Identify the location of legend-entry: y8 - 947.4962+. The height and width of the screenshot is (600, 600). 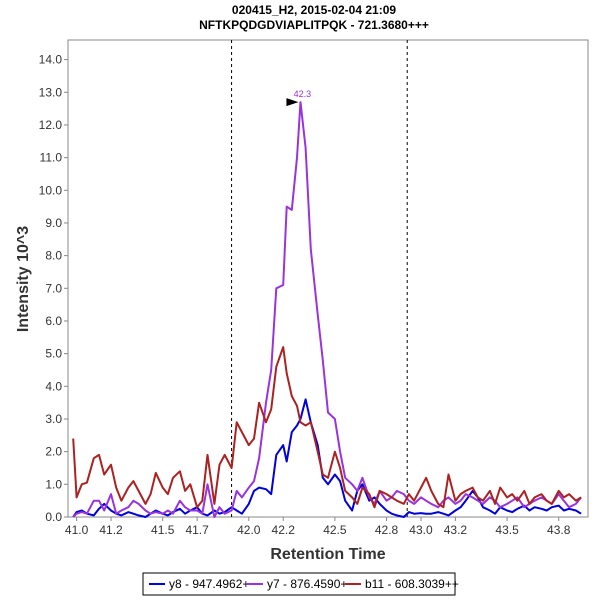
(209, 584).